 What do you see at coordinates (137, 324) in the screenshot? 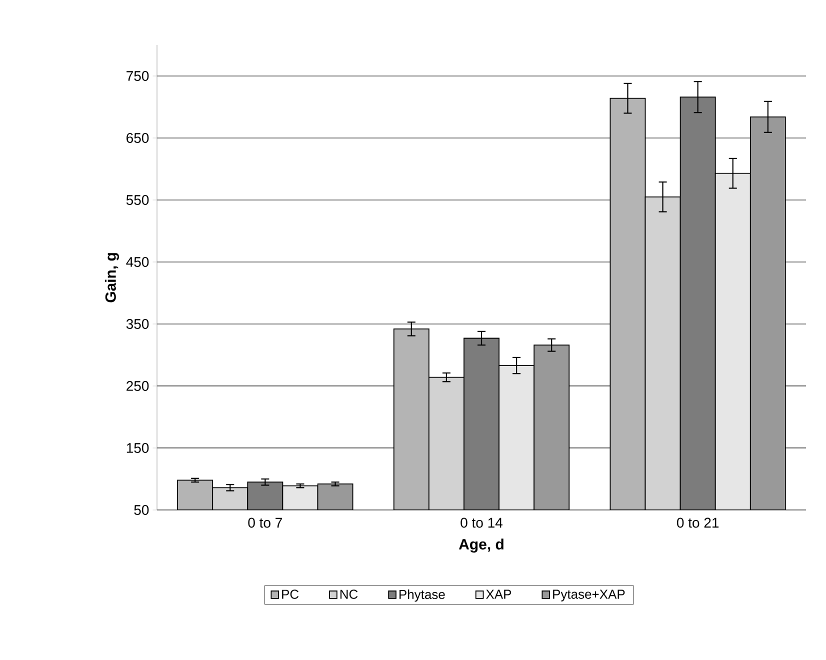
I see `y-tick-label: 350` at bounding box center [137, 324].